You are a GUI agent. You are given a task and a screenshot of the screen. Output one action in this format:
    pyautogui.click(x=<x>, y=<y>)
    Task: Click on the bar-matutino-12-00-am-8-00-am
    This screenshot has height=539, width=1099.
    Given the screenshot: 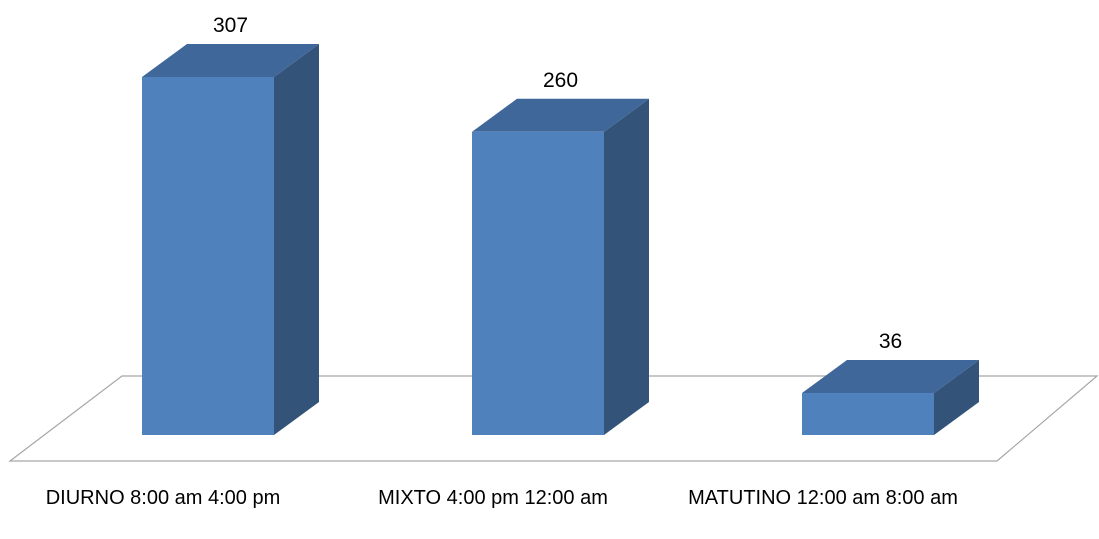 What is the action you would take?
    pyautogui.click(x=868, y=414)
    